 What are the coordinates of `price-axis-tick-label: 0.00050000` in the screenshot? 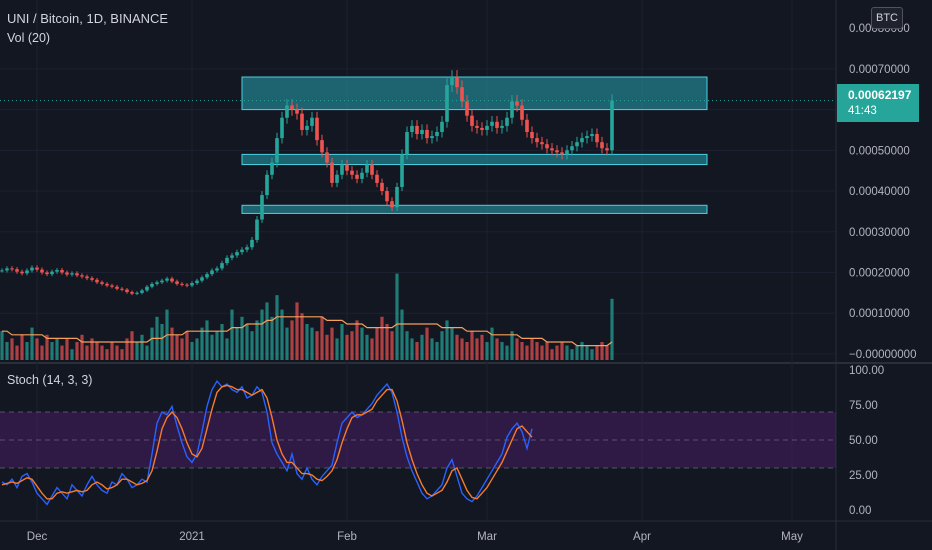 It's located at (879, 151).